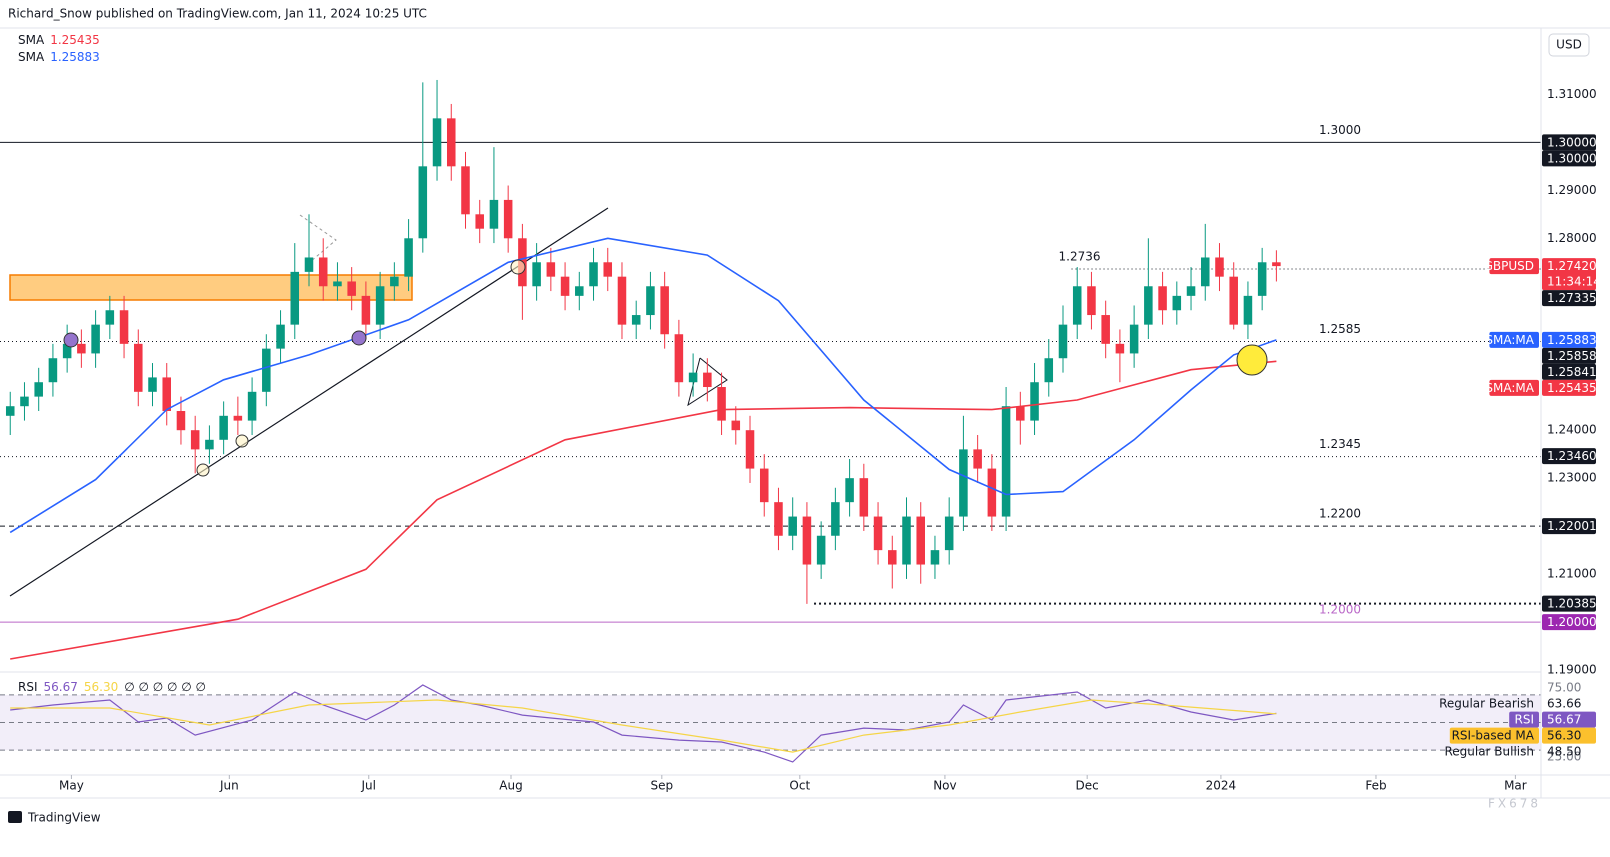 This screenshot has width=1610, height=857. What do you see at coordinates (944, 786) in the screenshot?
I see `x-tick-label: Nov` at bounding box center [944, 786].